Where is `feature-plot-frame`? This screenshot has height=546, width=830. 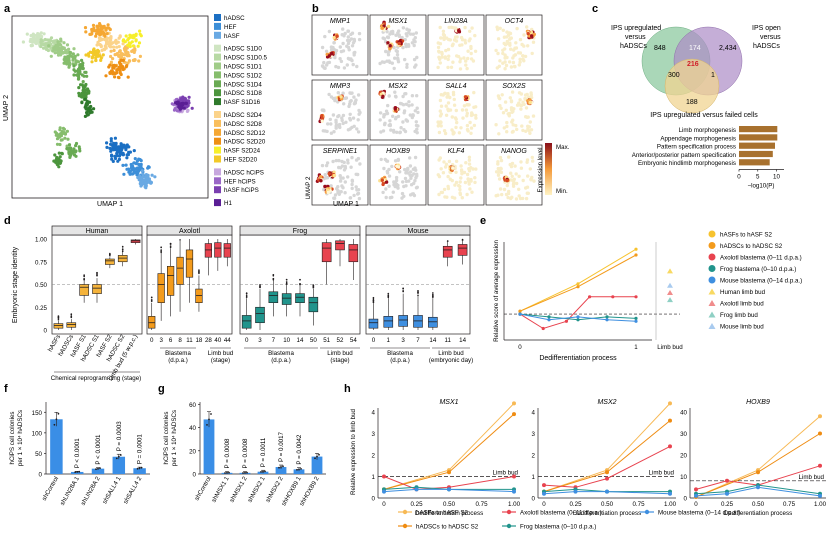 feature-plot-frame is located at coordinates (398, 175).